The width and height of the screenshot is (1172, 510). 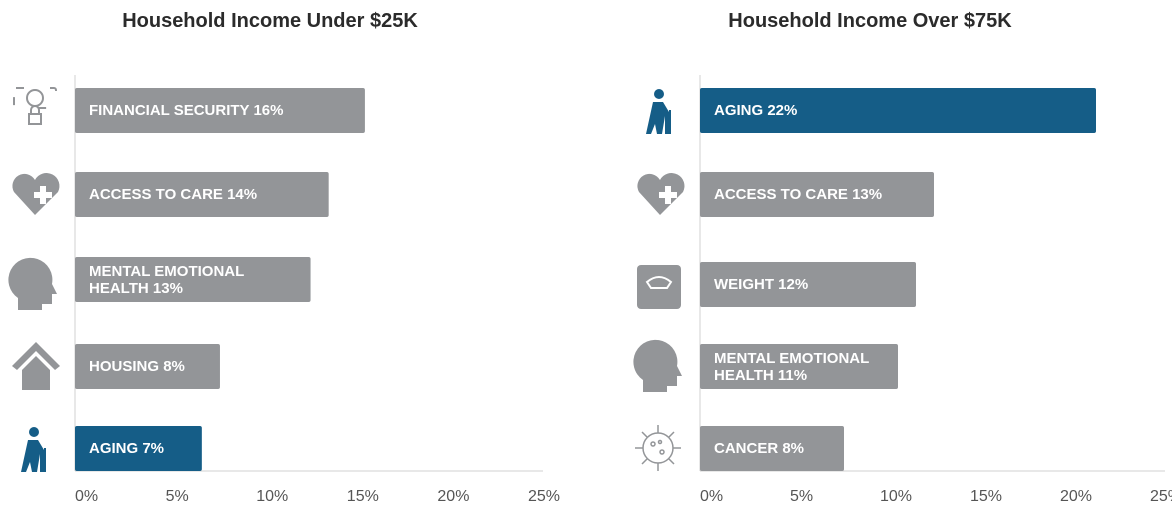 I want to click on bar-label: FINANCIAL SECURITY 16%, so click(x=222, y=110).